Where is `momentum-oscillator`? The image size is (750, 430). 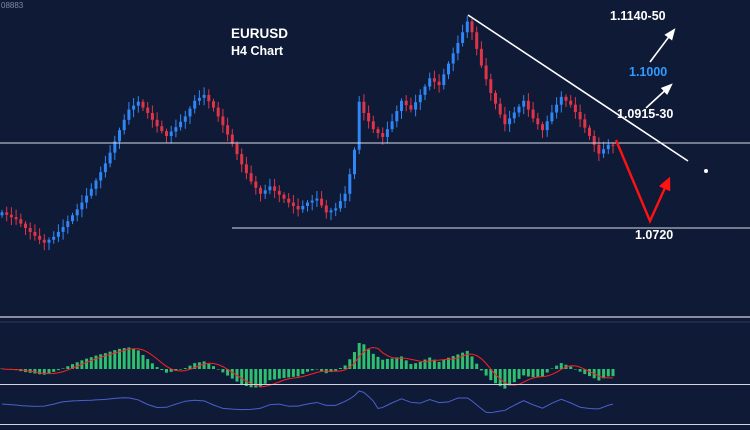
momentum-oscillator is located at coordinates (307, 402).